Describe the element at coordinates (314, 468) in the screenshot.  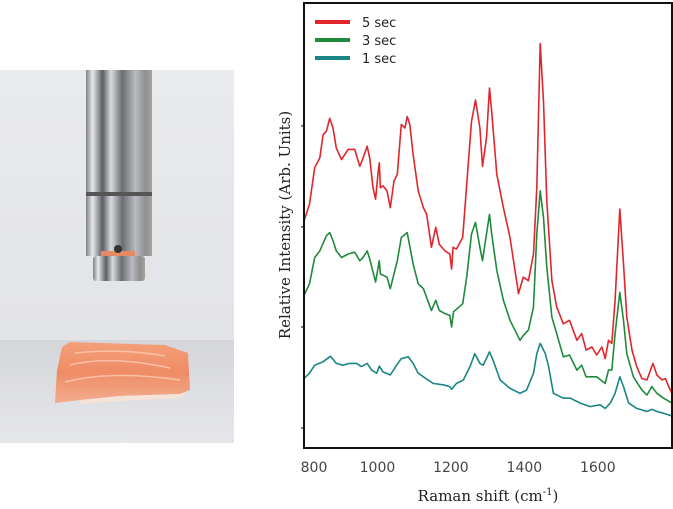
I see `x-tick-label: 800` at that location.